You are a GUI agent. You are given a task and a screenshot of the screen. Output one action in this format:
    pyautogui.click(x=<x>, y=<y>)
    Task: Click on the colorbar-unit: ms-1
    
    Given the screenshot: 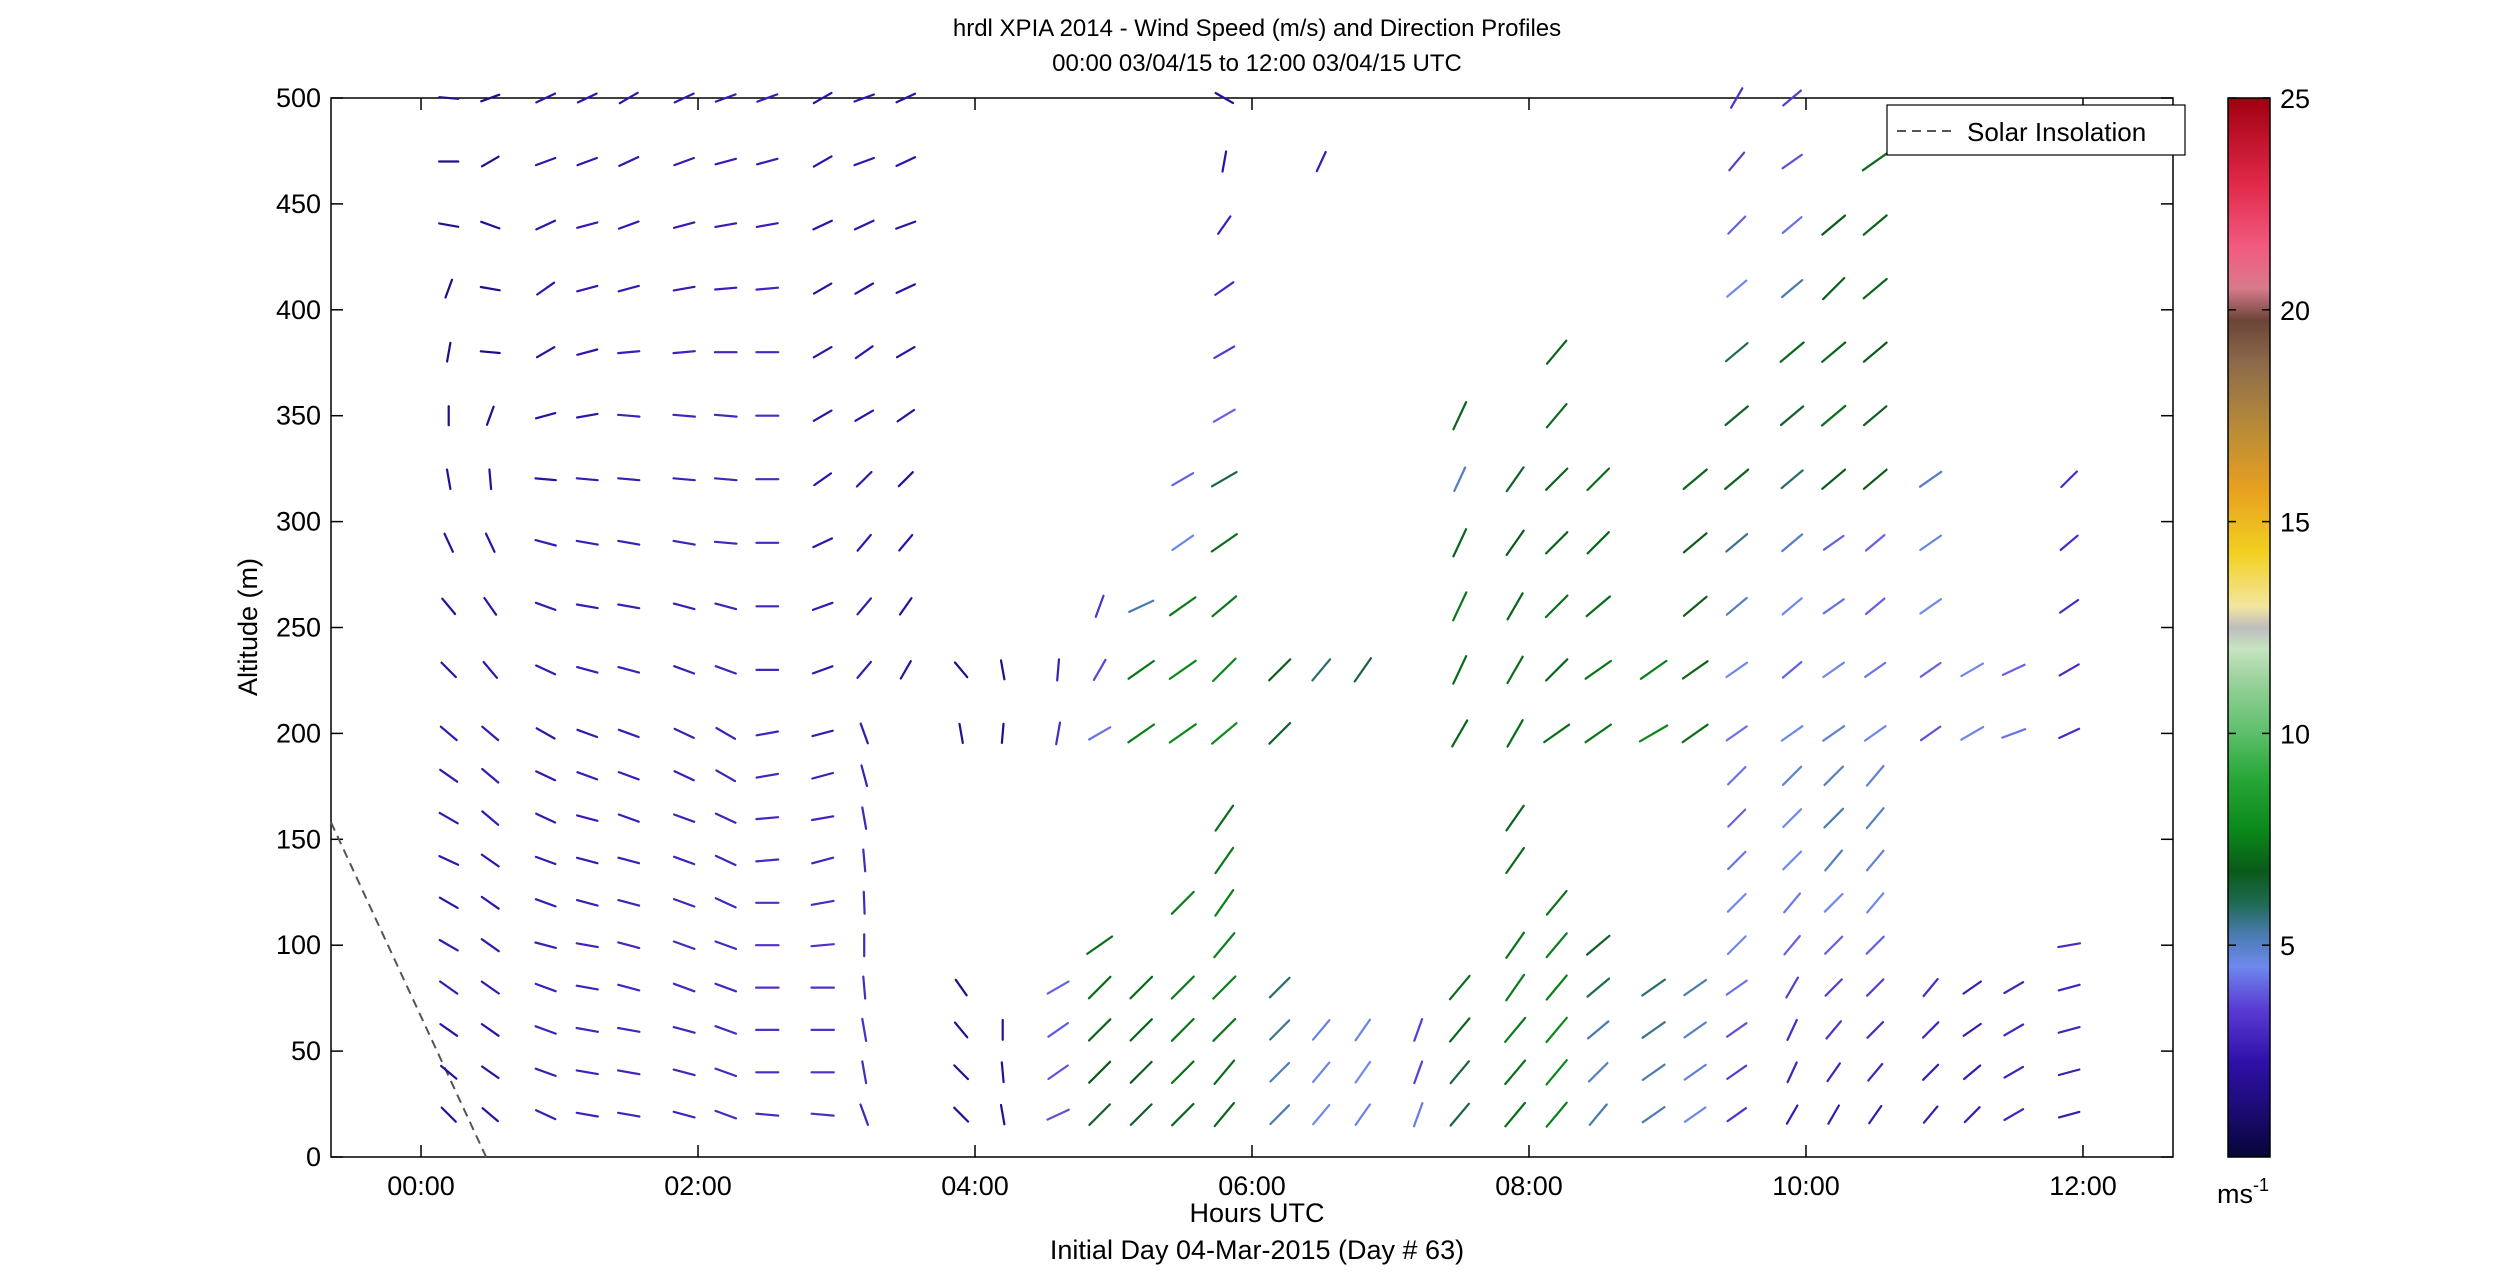 What is the action you would take?
    pyautogui.click(x=2243, y=1192)
    